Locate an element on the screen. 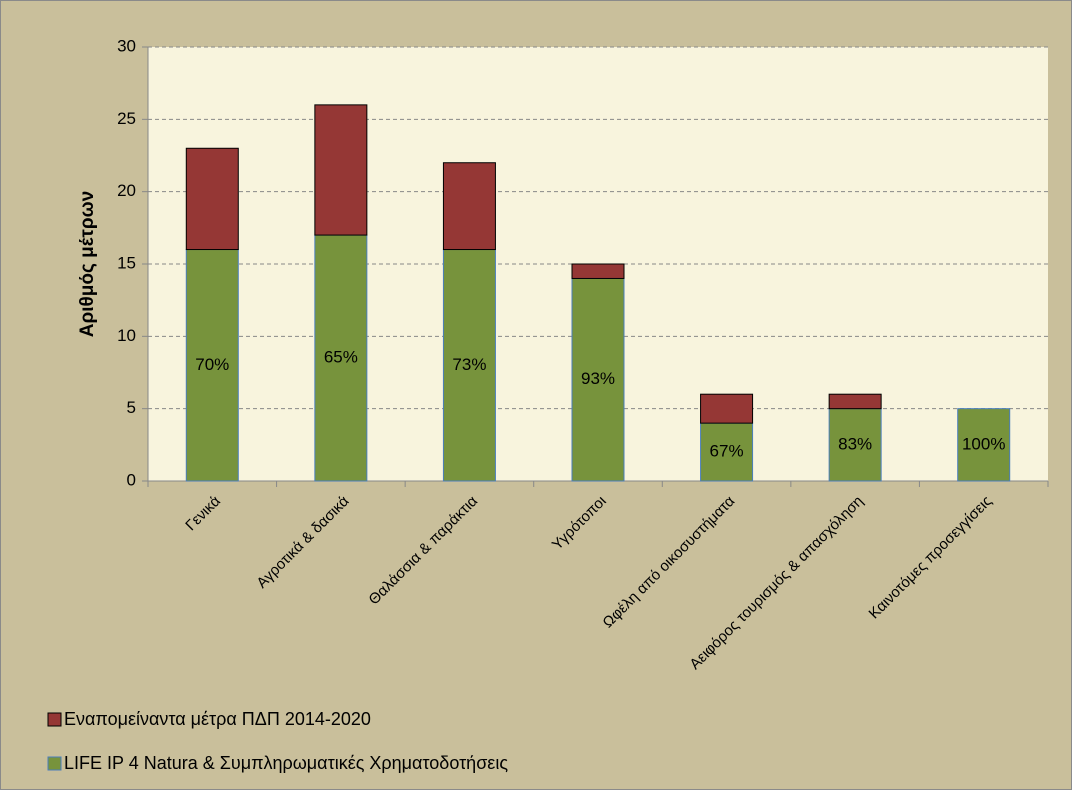 This screenshot has height=795, width=1072. bar-label: 100% is located at coordinates (983, 443).